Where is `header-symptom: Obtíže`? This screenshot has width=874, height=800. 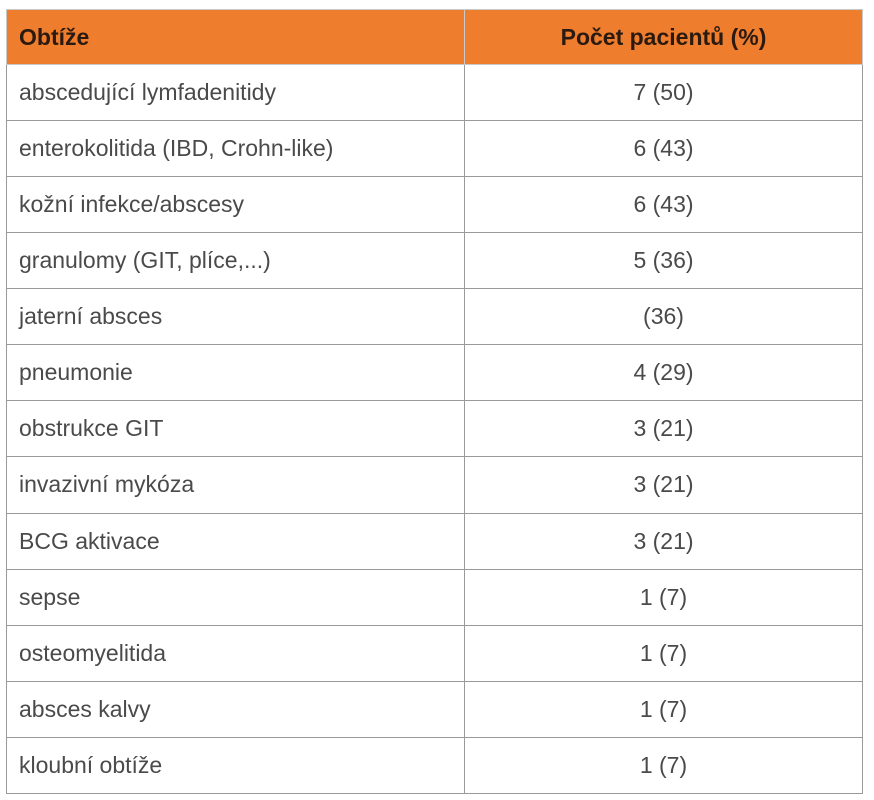
header-symptom: Obtíže is located at coordinates (235, 37).